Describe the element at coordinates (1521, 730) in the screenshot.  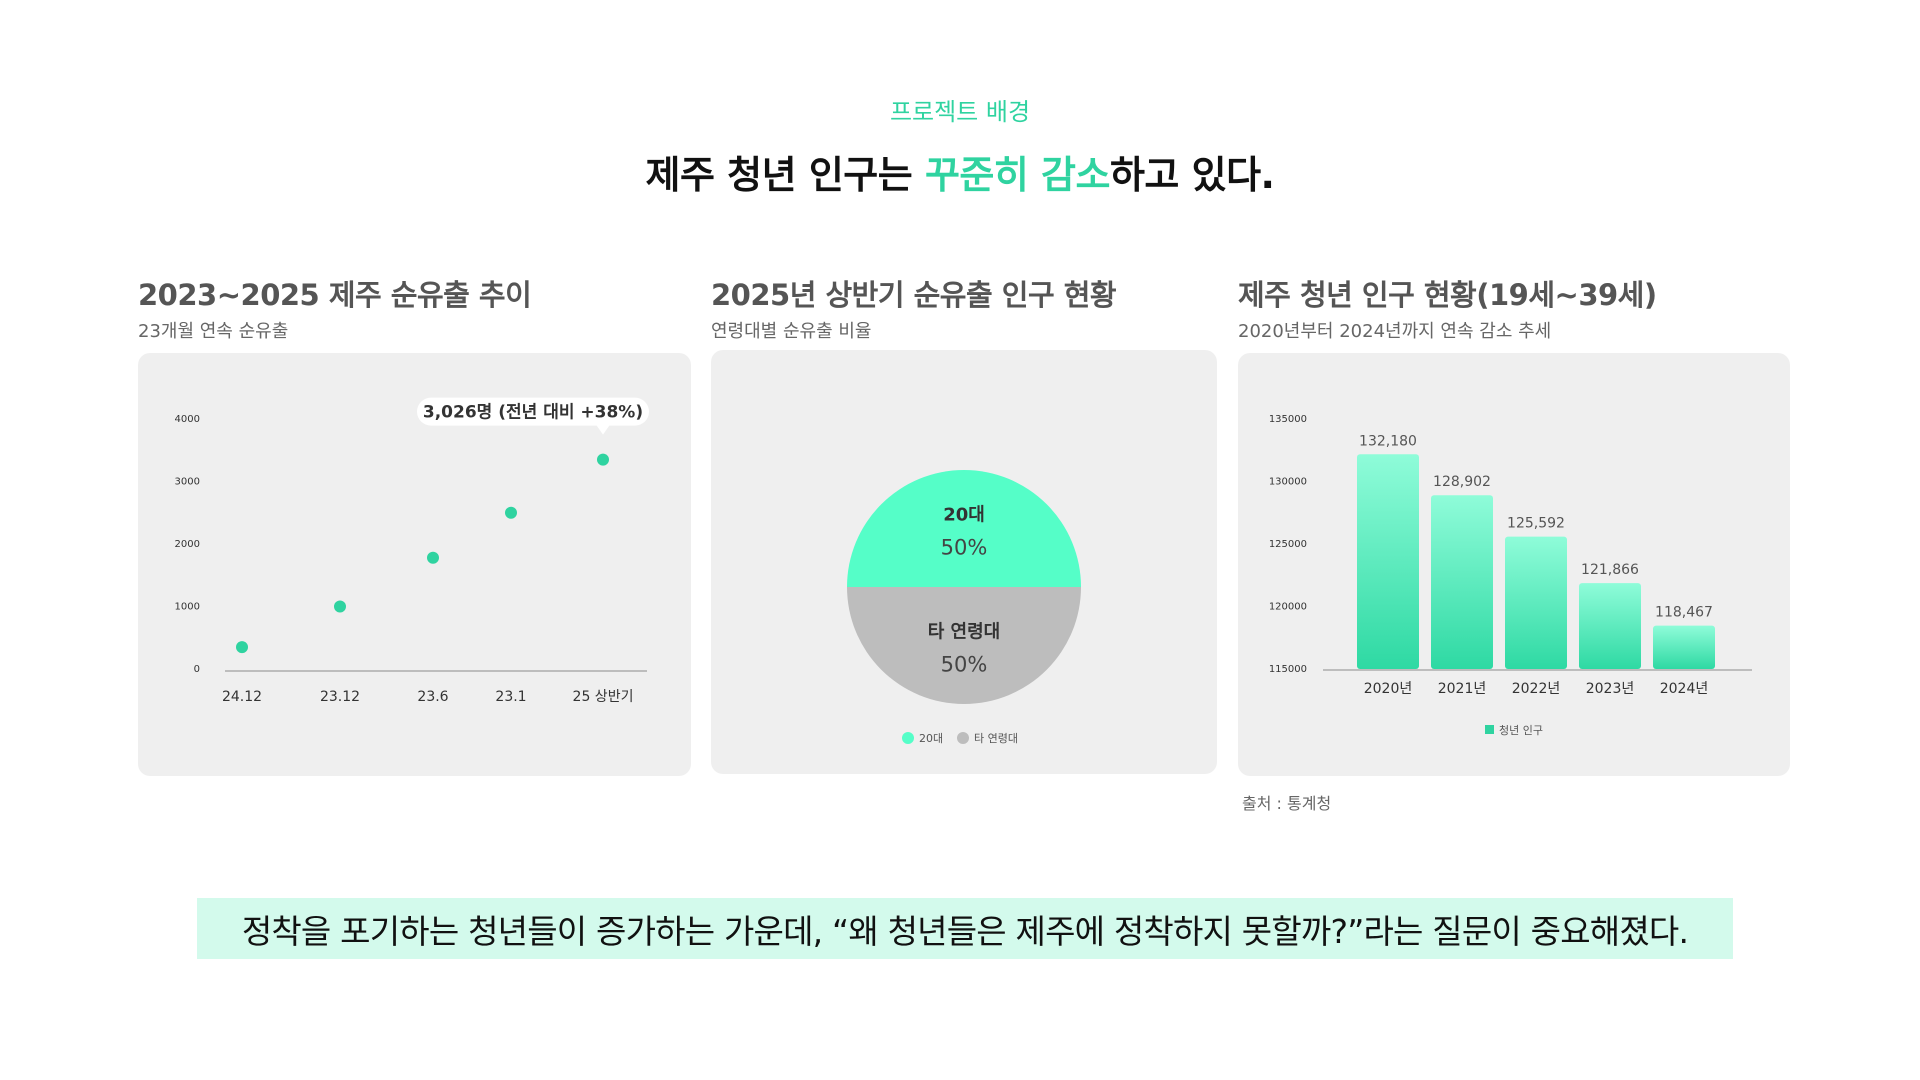
I see `legend-label: 청년 인구` at that location.